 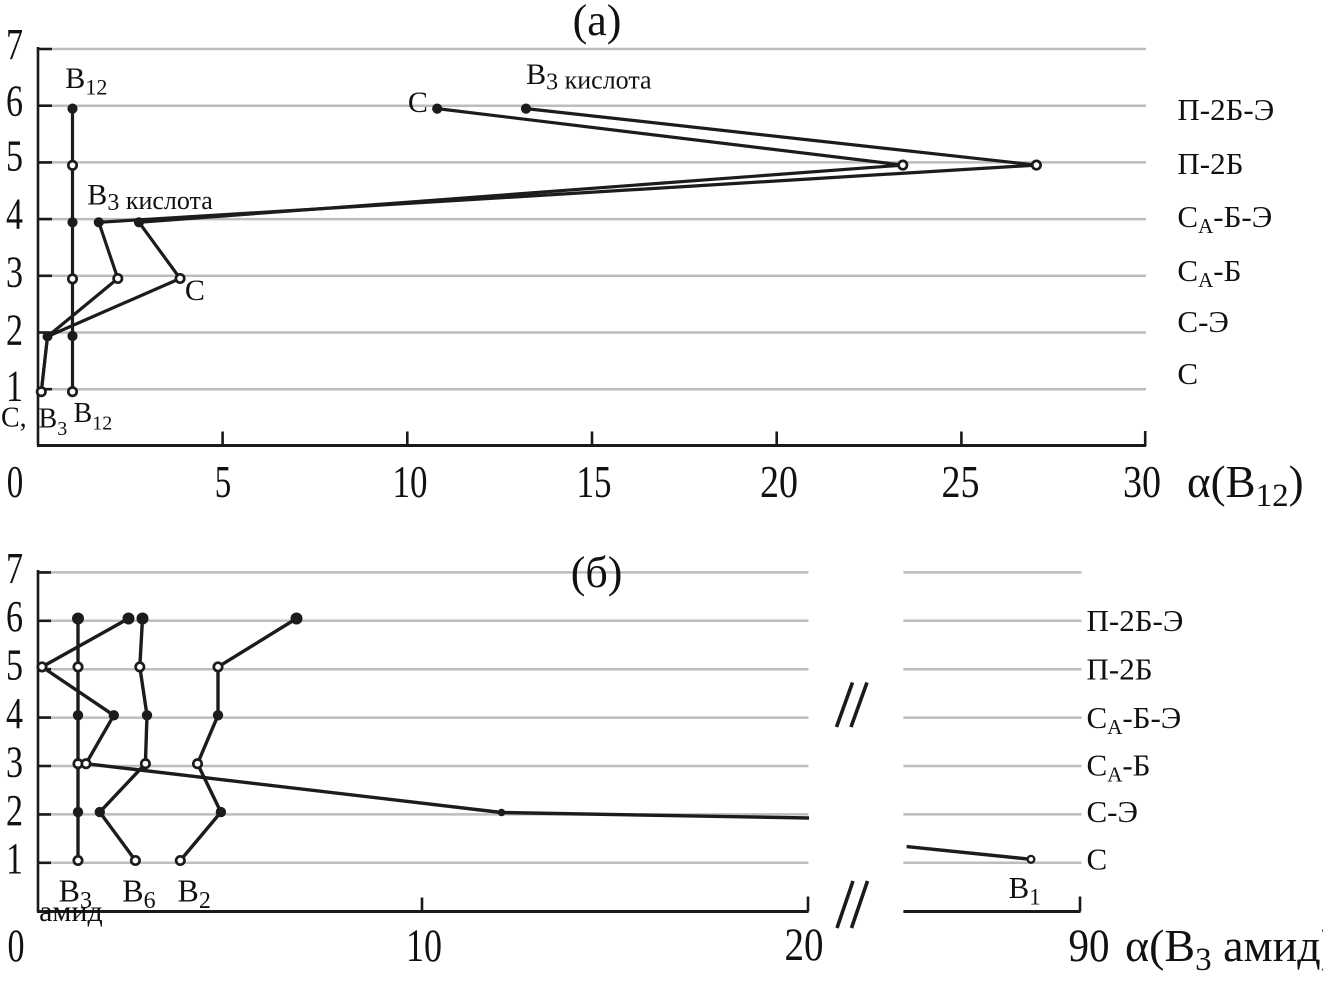 What do you see at coordinates (1142, 481) in the screenshot?
I see `svg-text: 30` at bounding box center [1142, 481].